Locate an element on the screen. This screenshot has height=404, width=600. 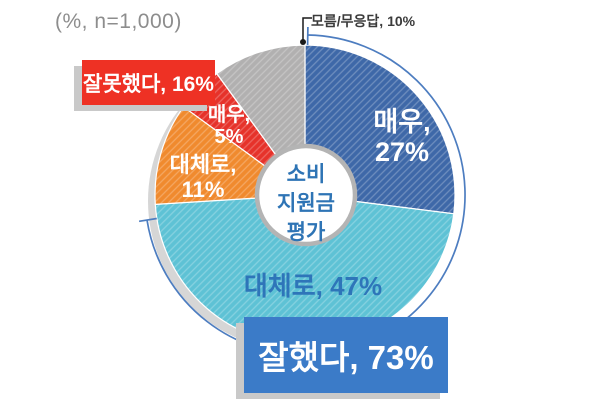
slice-label-mostlybad: 대체로, 11% is located at coordinates (203, 177).